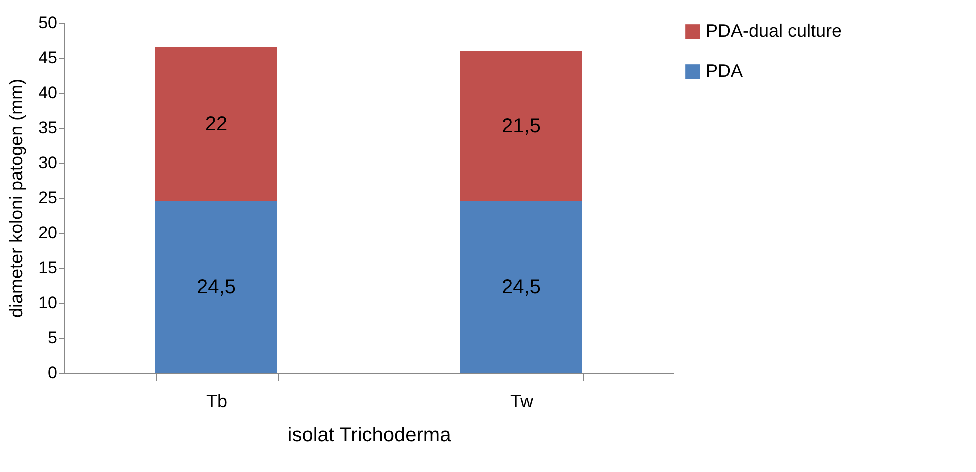  I want to click on data-label: 22, so click(216, 125).